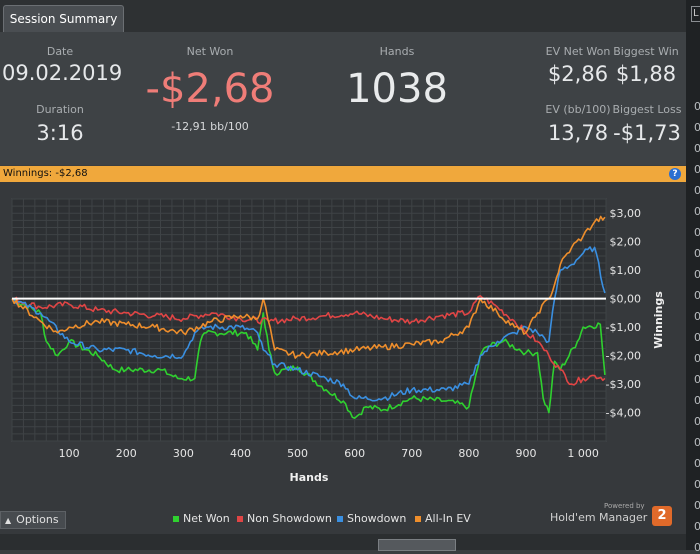  What do you see at coordinates (417, 545) in the screenshot?
I see `bottom-button` at bounding box center [417, 545].